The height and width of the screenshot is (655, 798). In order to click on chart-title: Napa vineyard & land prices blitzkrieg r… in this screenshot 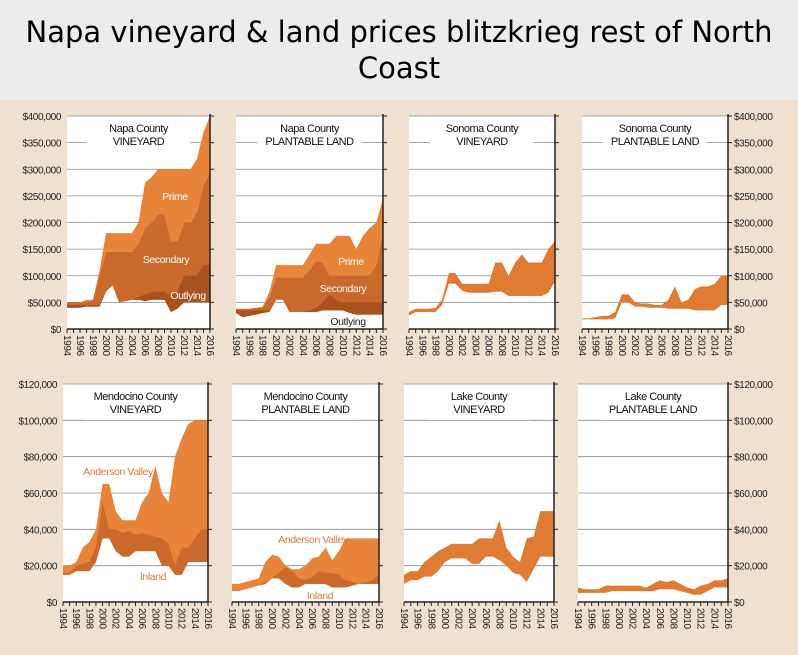, I will do `click(399, 50)`.